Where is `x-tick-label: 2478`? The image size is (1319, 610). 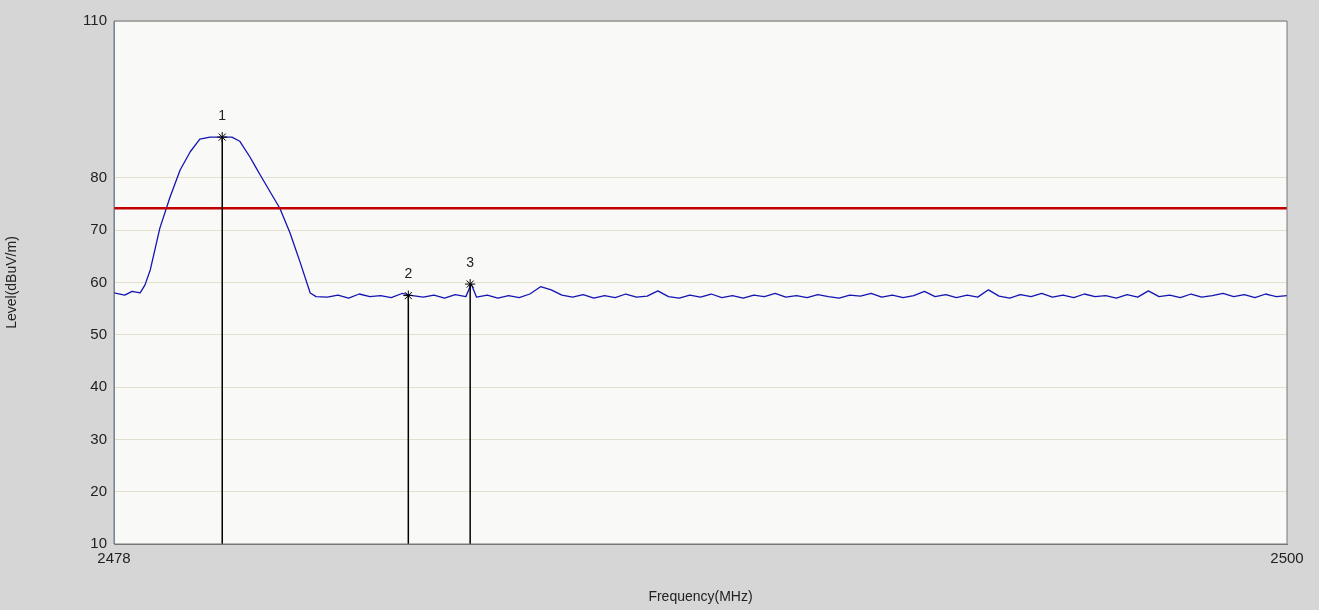
x-tick-label: 2478 is located at coordinates (114, 558).